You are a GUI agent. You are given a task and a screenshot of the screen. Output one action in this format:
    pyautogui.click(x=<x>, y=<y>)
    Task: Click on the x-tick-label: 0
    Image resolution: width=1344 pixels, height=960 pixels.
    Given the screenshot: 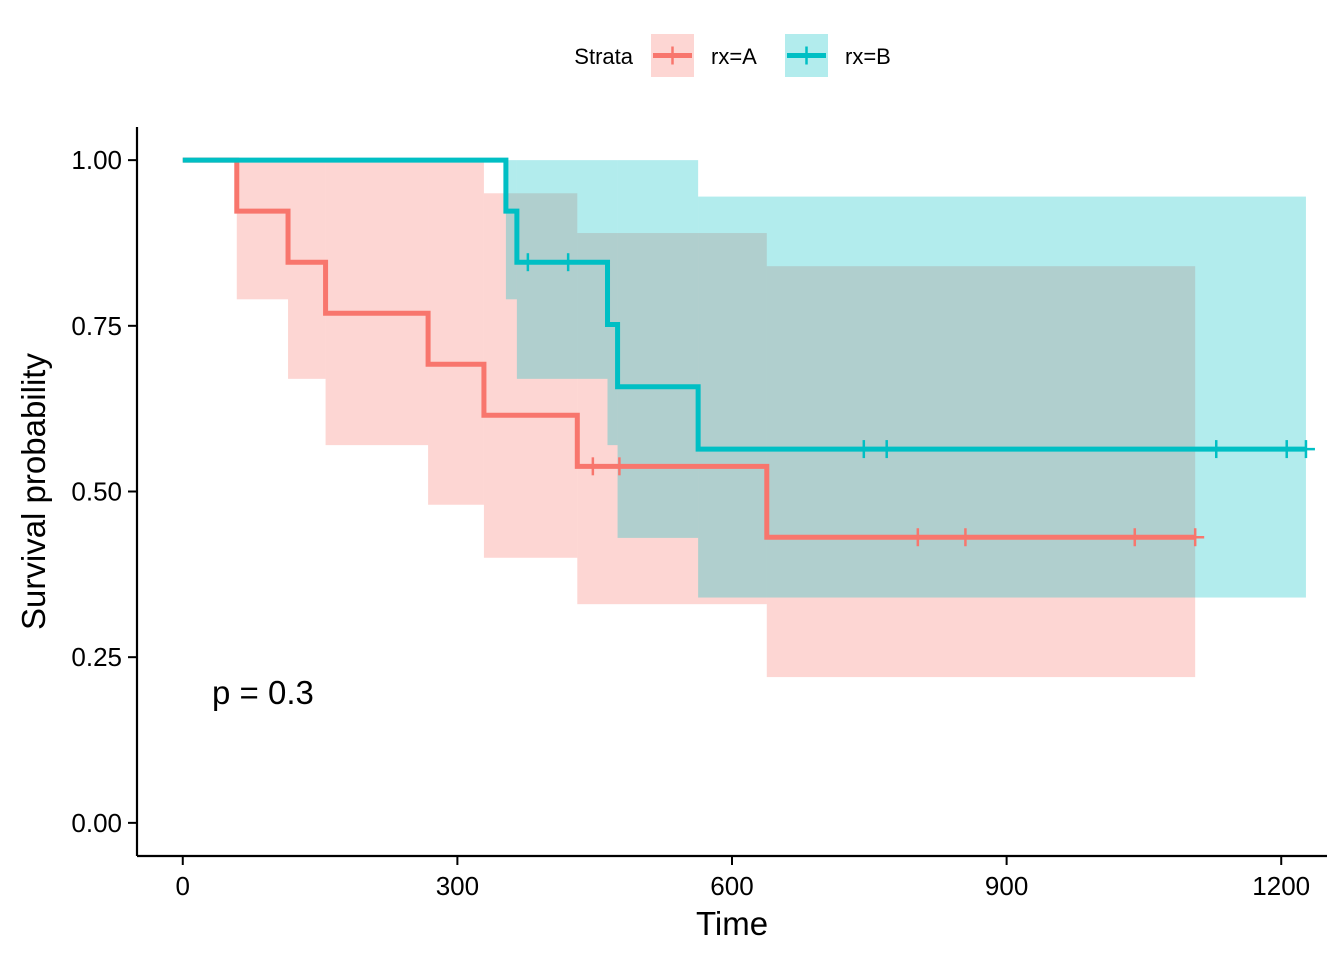 What is the action you would take?
    pyautogui.click(x=183, y=886)
    